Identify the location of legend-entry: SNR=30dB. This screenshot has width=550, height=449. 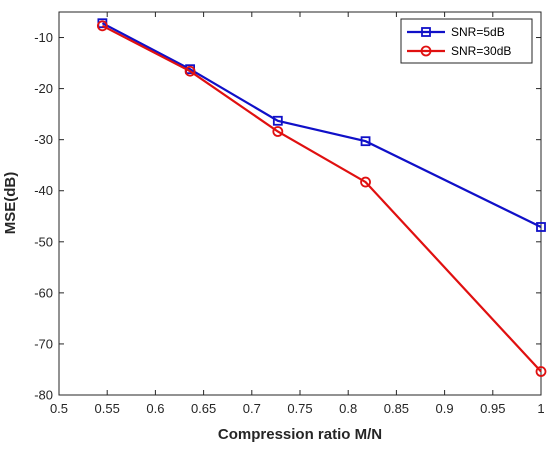
(459, 51).